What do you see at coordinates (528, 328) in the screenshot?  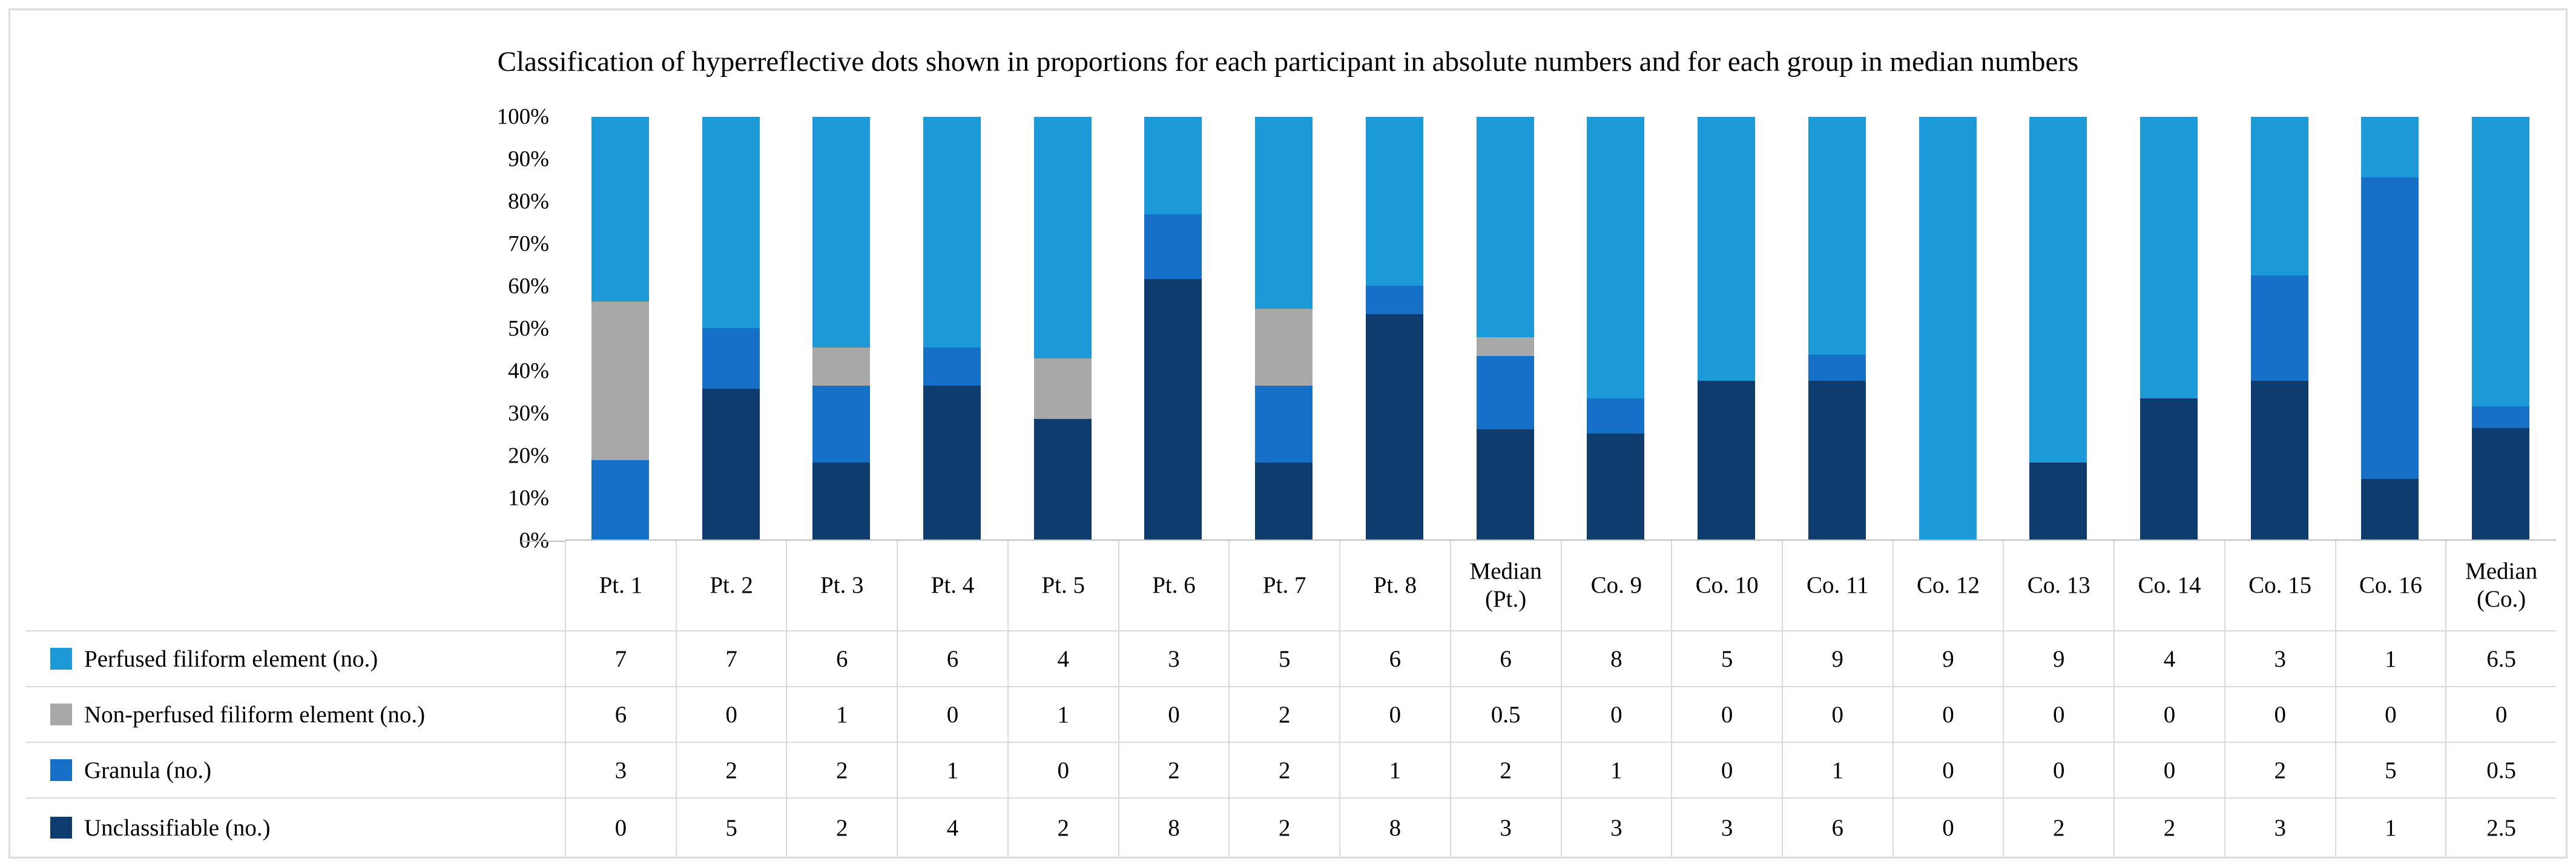 I see `y-axis-tick-label: 50%` at bounding box center [528, 328].